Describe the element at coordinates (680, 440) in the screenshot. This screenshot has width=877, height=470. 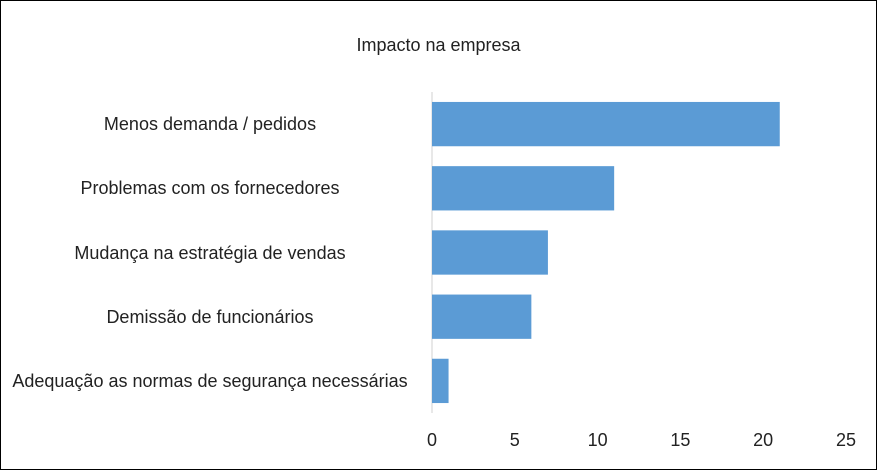
I see `x-tick-label: 15` at that location.